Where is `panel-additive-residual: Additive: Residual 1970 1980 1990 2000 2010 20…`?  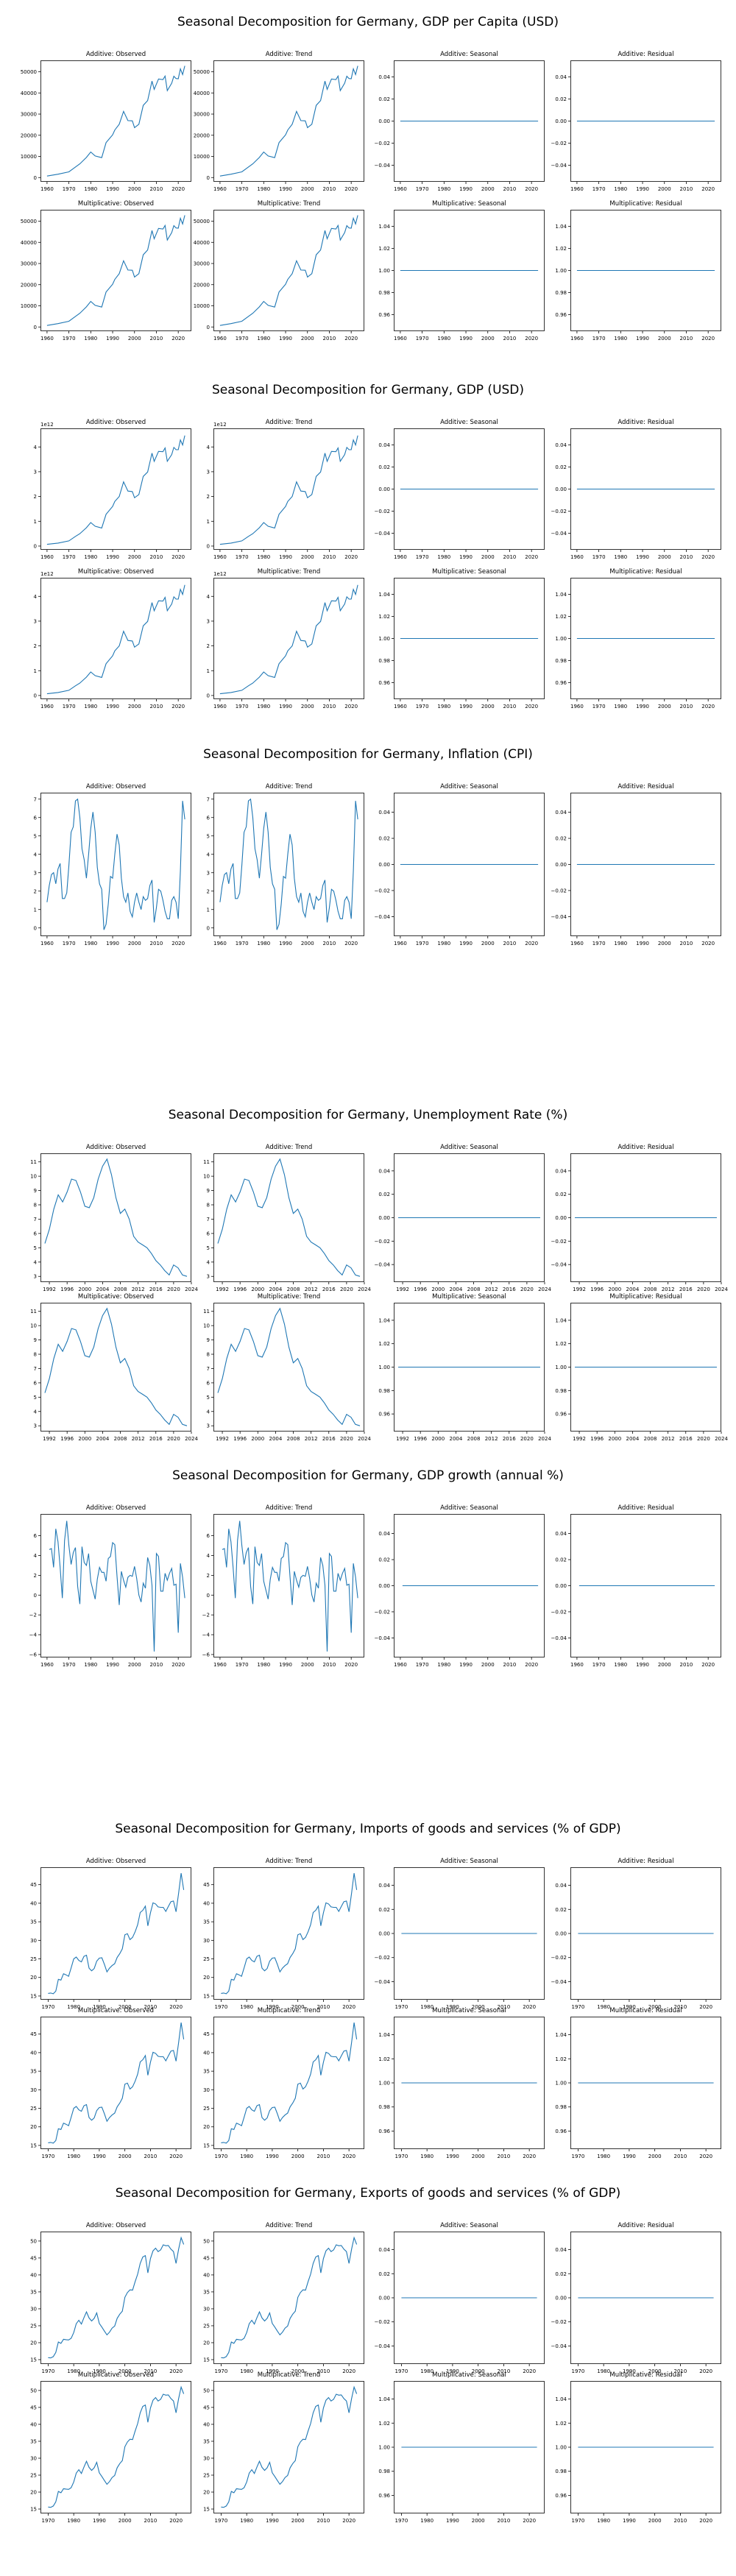
panel-additive-residual: Additive: Residual 1970 1980 1990 2000 2010 20… is located at coordinates (636, 1934).